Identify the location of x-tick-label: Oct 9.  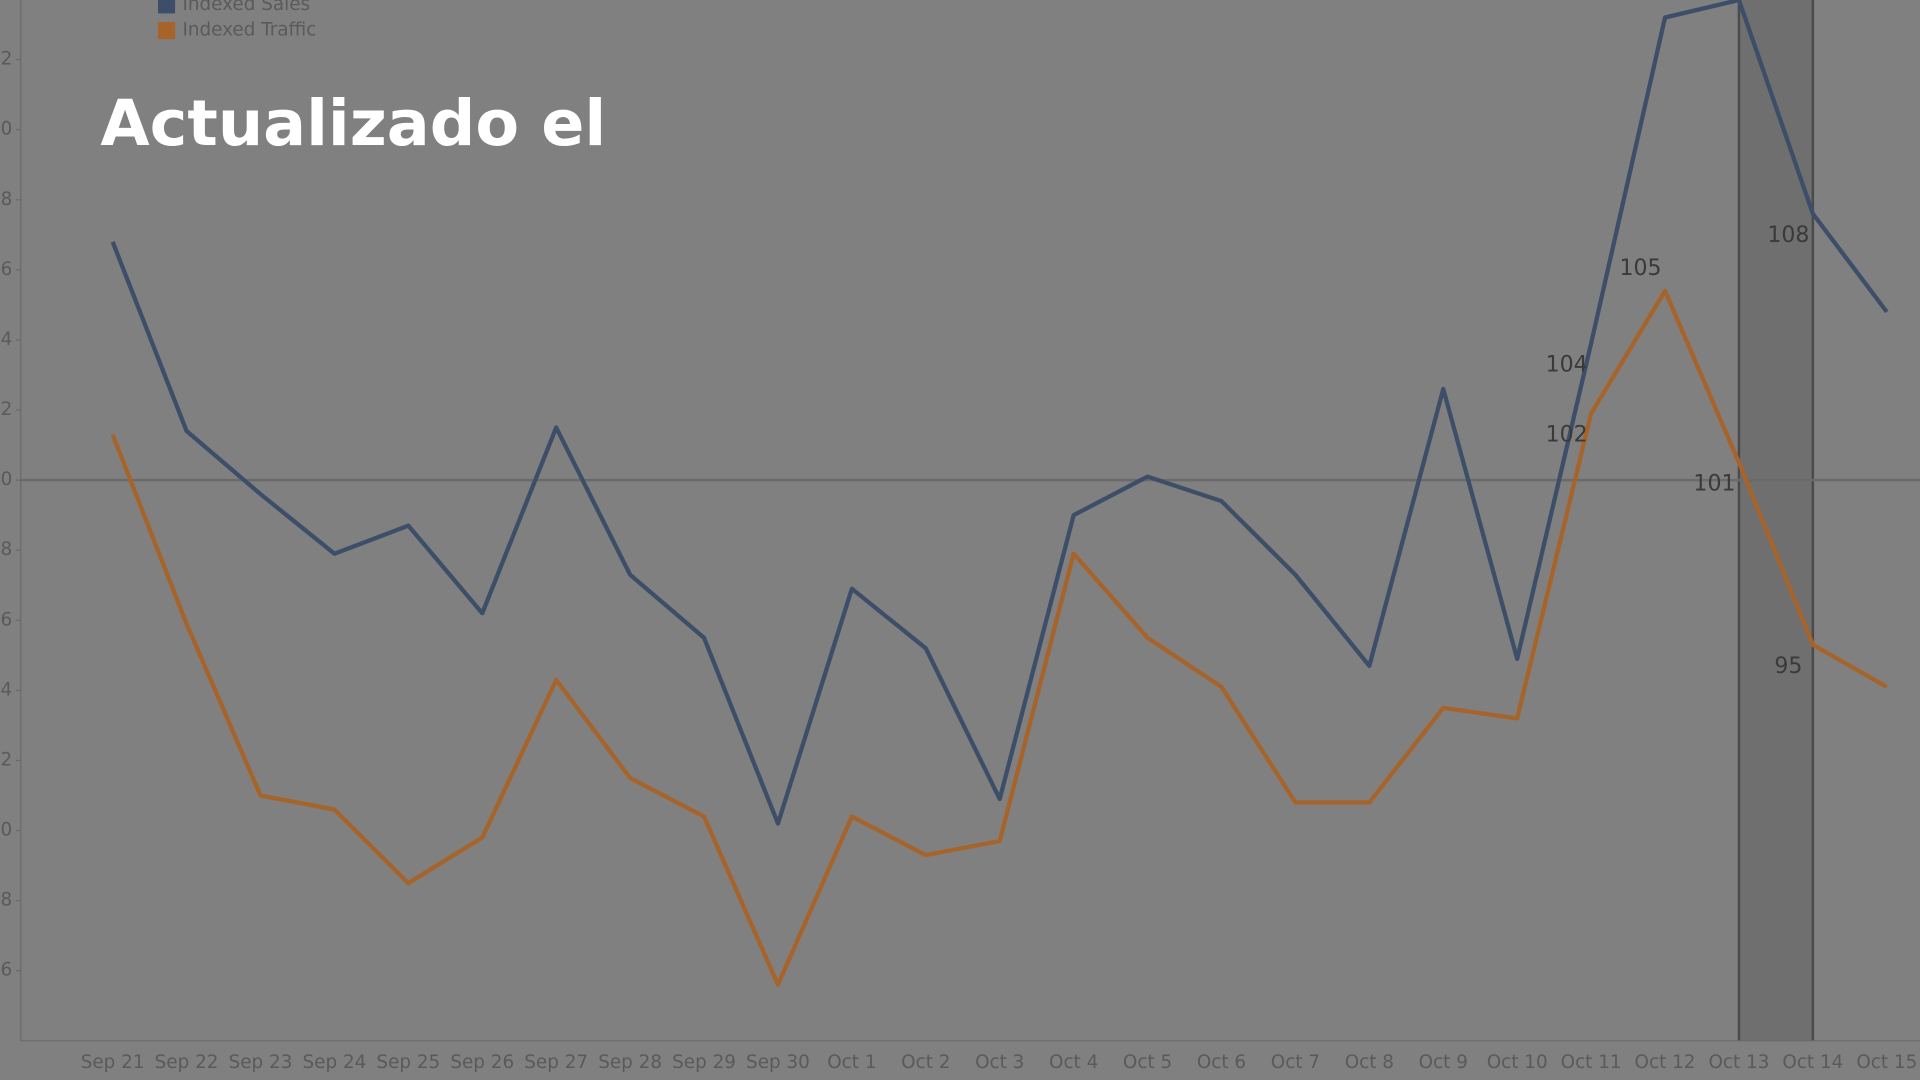
(1443, 1062).